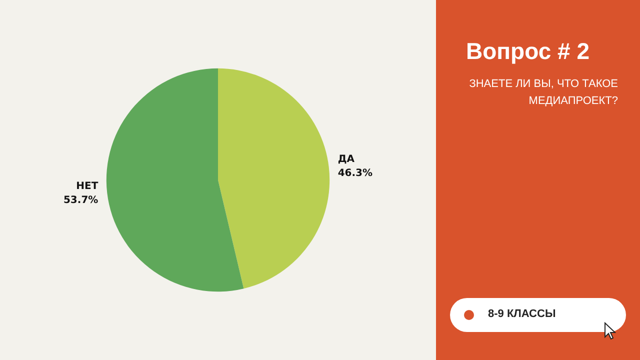 The height and width of the screenshot is (360, 640). Describe the element at coordinates (355, 174) in the screenshot. I see `data-label: 46.3%` at that location.